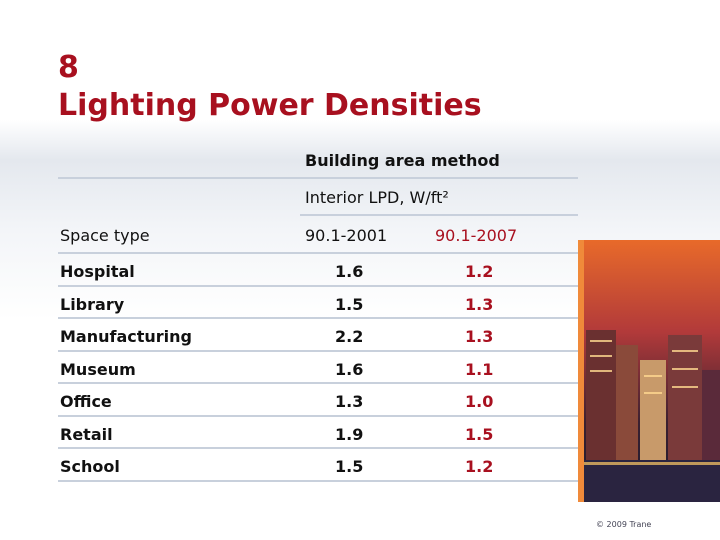  Describe the element at coordinates (377, 197) in the screenshot. I see `sub-header: Interior LPD, W/ft²` at that location.